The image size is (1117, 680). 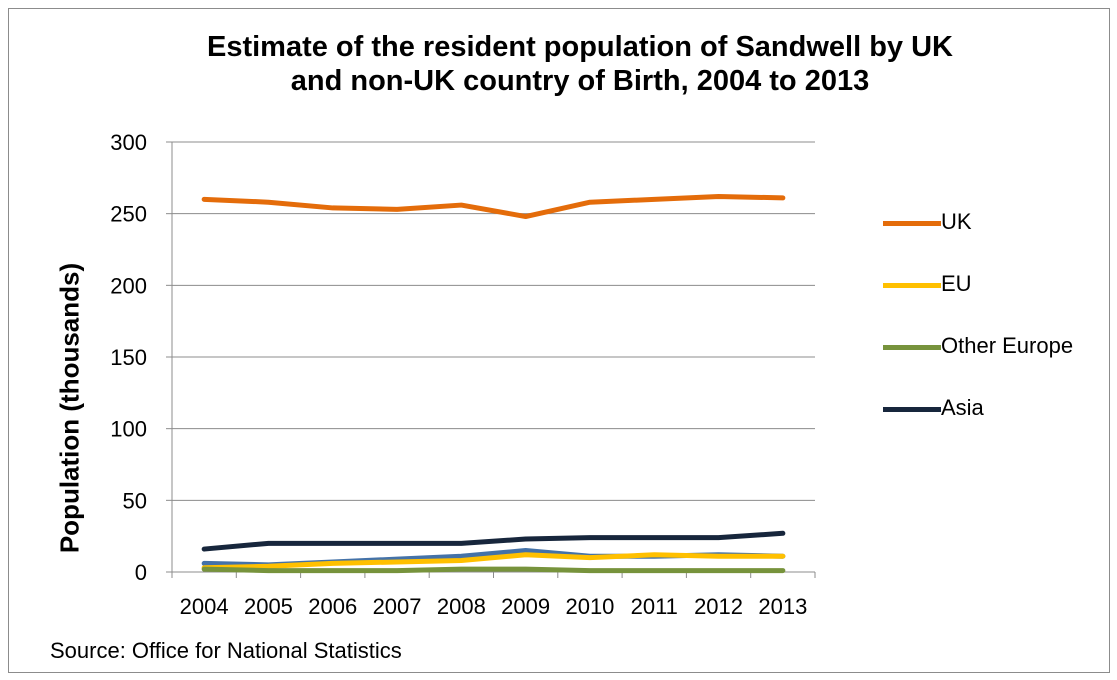 What do you see at coordinates (589, 606) in the screenshot?
I see `x-tick-label: 2010` at bounding box center [589, 606].